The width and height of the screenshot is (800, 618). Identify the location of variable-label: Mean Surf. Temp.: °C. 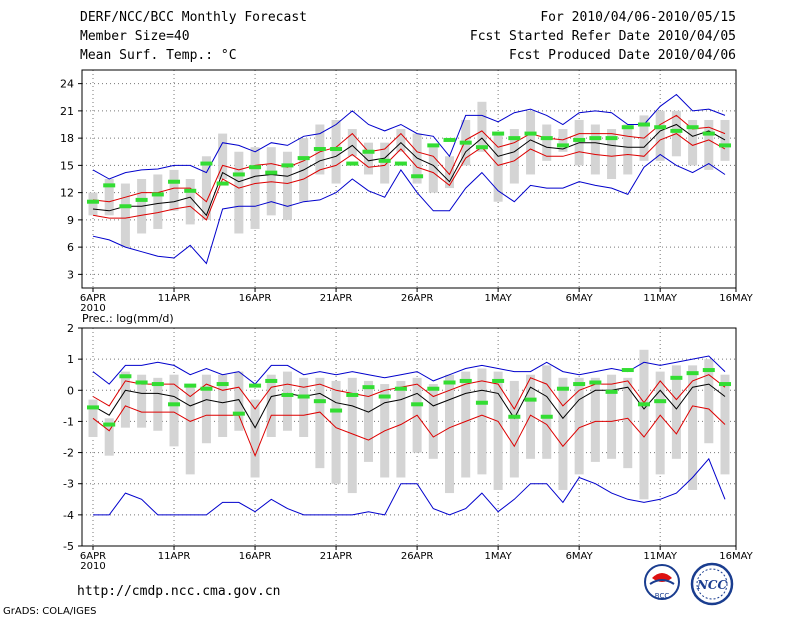
(158, 55).